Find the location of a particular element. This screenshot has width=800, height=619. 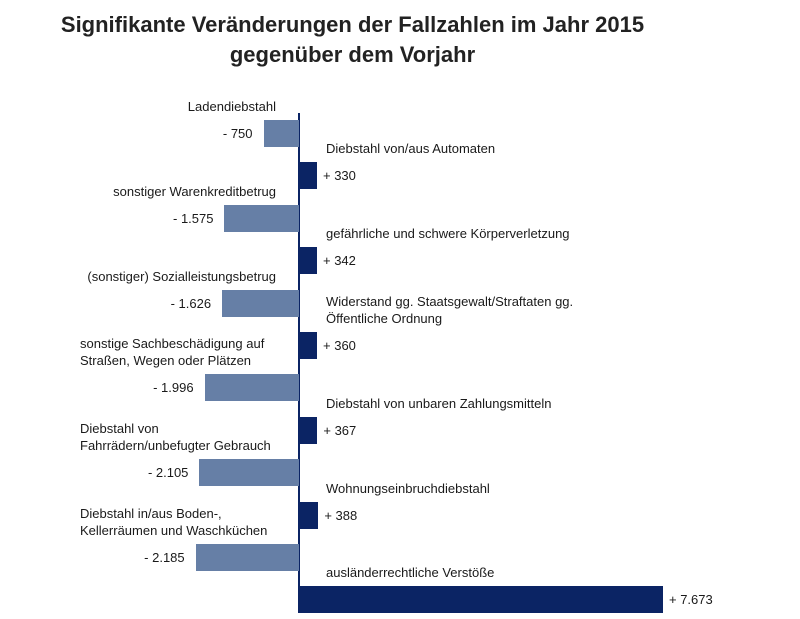

zero-axis-line is located at coordinates (299, 363).